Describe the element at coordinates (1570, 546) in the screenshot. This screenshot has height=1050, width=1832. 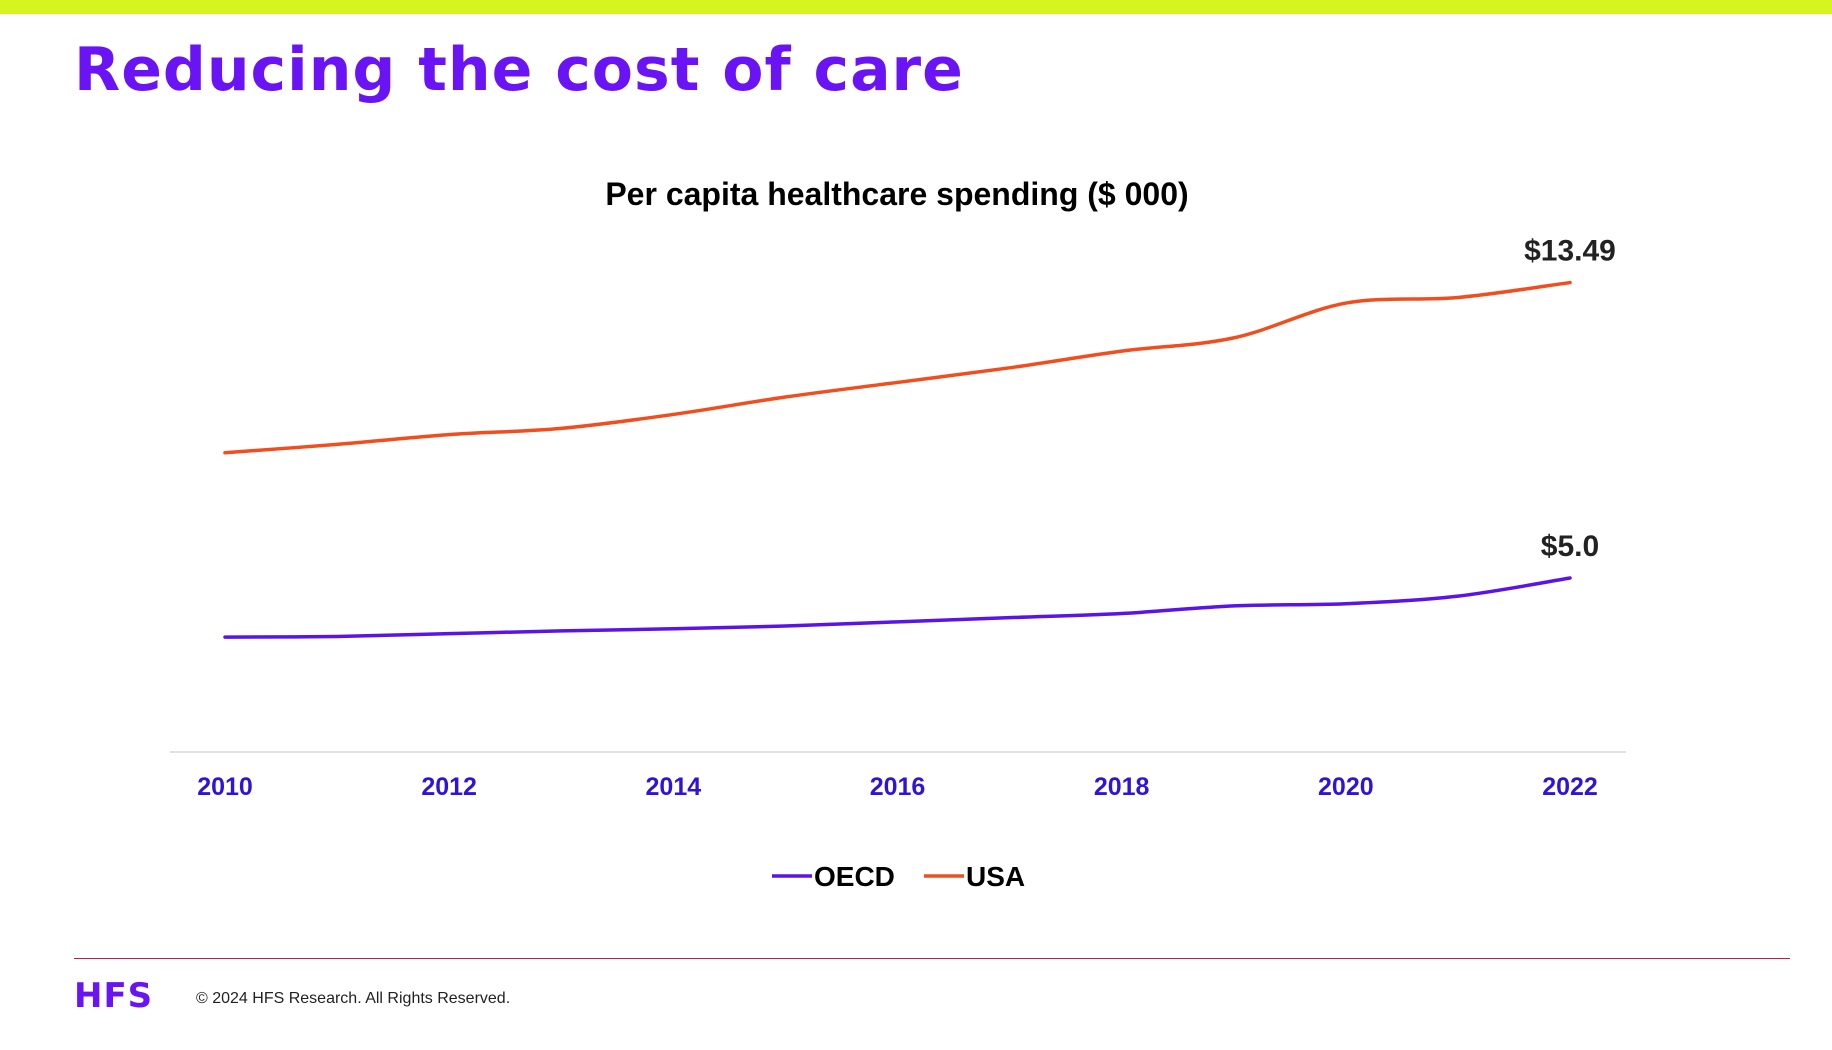
I see `end-value-label-oecd: $5.0` at that location.